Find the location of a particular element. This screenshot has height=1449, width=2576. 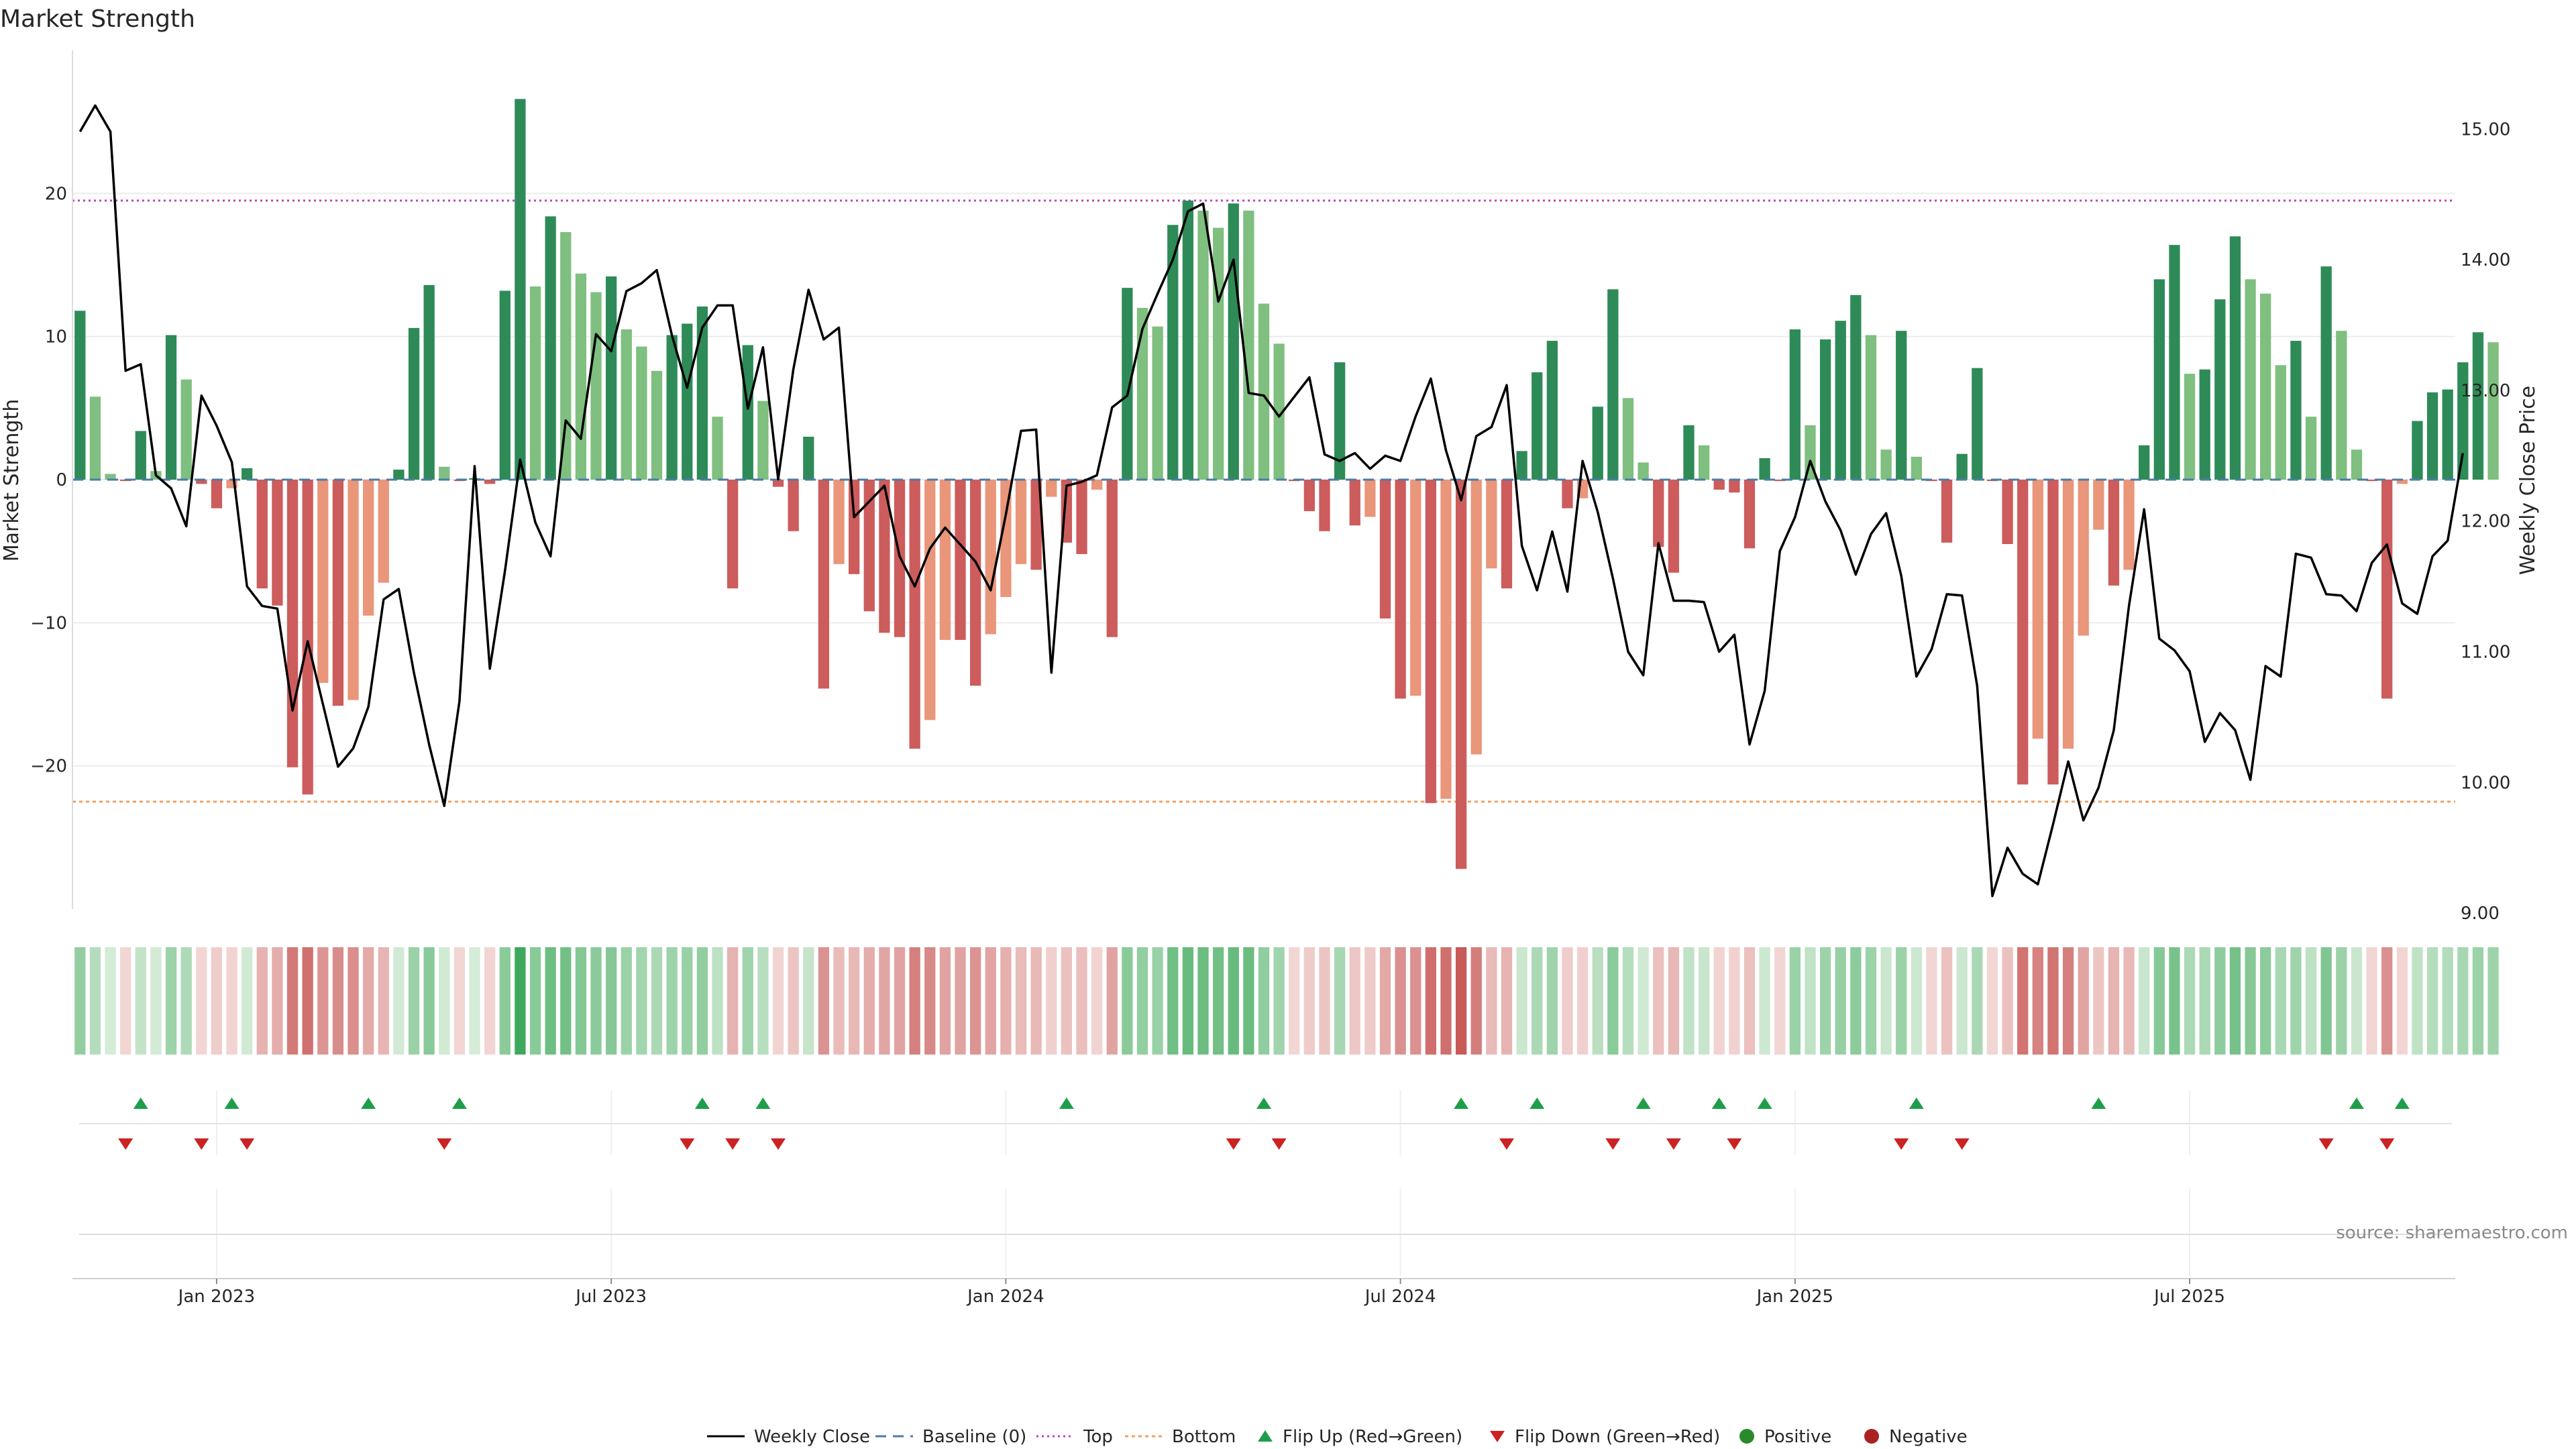

legend-flip-down: Flip Down (Green→Red) is located at coordinates (1605, 1437).